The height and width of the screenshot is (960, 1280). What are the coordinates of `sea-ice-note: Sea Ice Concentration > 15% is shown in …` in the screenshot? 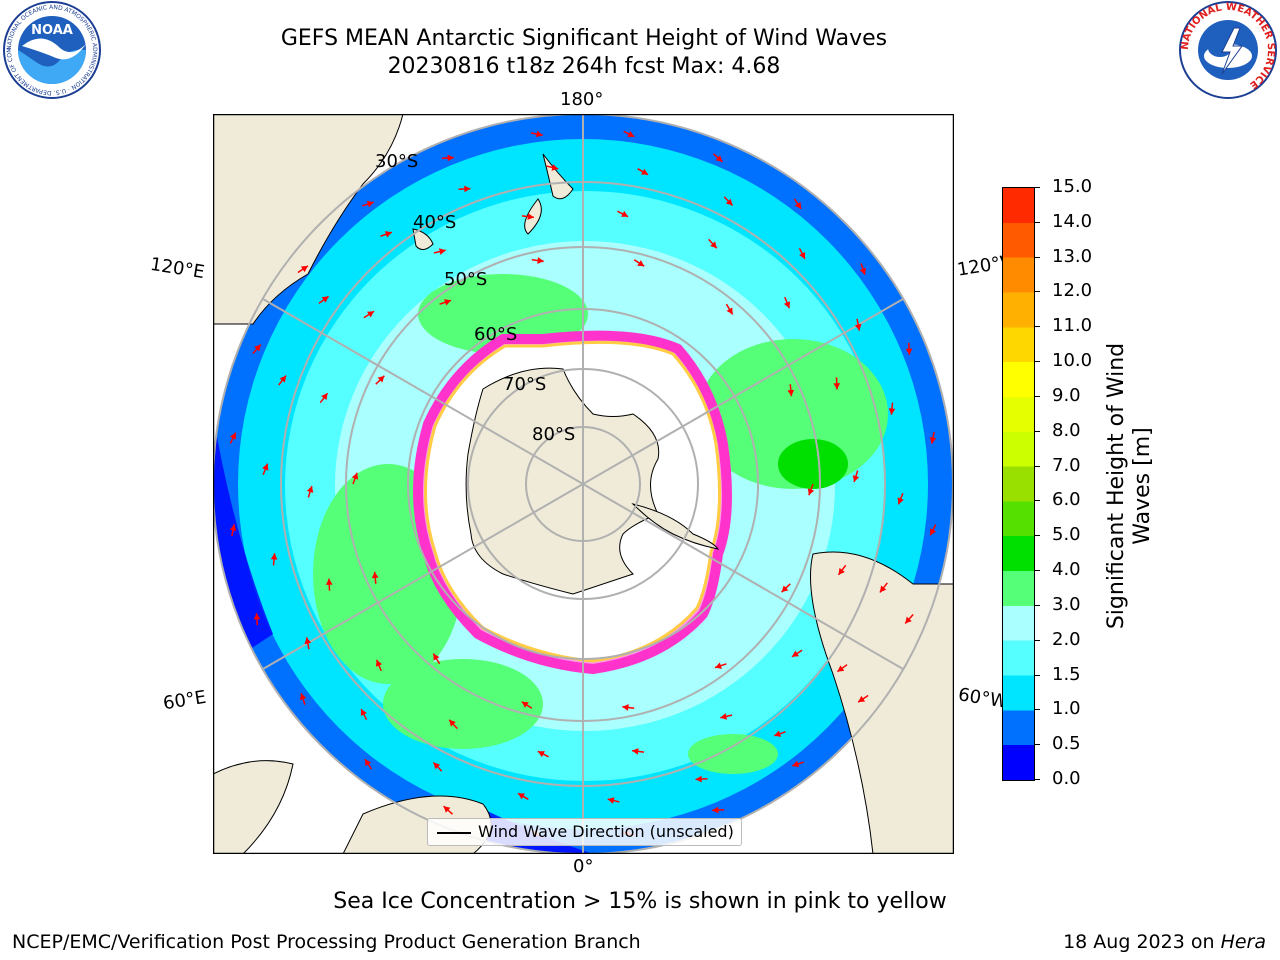 It's located at (640, 901).